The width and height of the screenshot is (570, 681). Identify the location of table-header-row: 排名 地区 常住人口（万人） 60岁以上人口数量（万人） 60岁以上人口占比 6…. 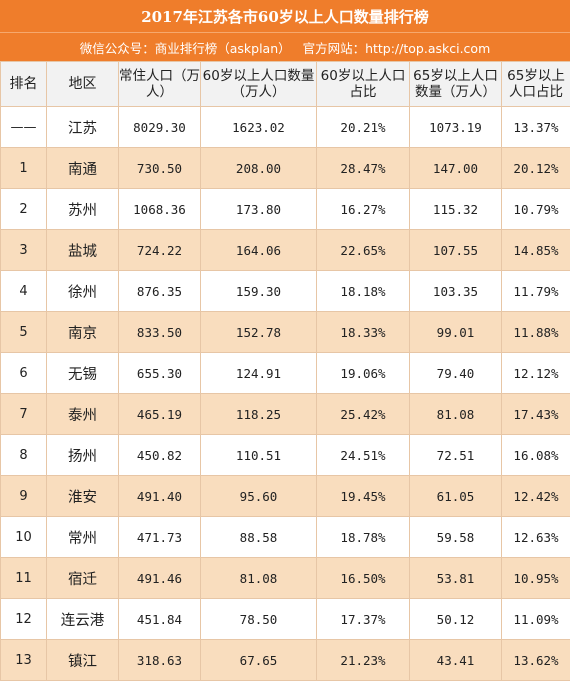
(285, 84).